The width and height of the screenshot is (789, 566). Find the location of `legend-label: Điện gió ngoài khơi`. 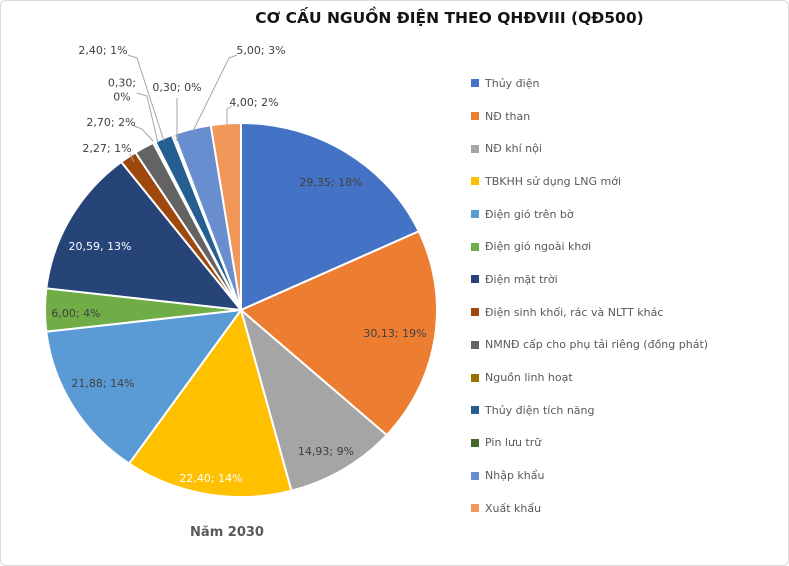

legend-label: Điện gió ngoài khơi is located at coordinates (538, 247).